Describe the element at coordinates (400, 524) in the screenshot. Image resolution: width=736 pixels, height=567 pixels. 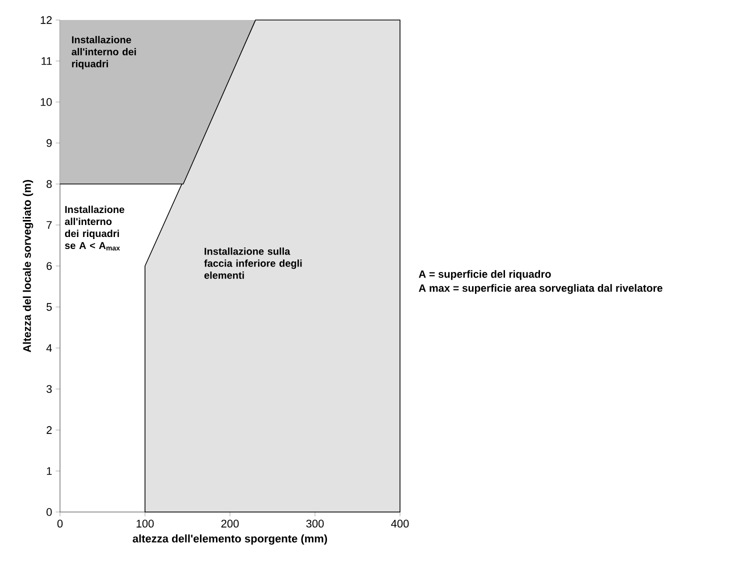
I see `x-tick-label: 400` at that location.